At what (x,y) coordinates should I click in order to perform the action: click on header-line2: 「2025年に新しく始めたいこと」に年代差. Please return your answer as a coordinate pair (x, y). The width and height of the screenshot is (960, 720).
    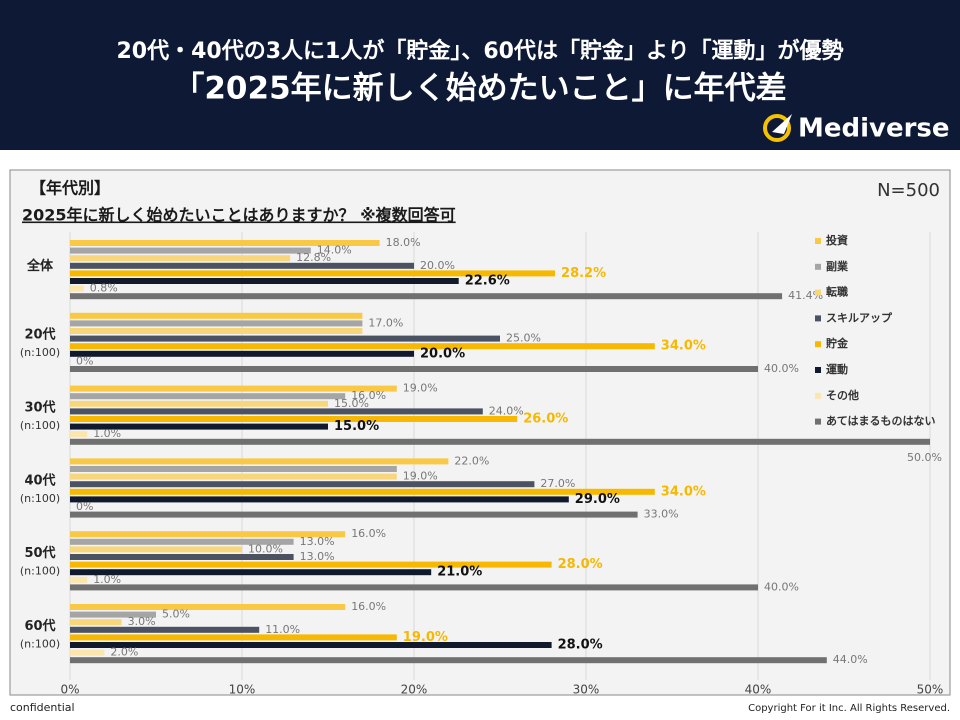
    Looking at the image, I should click on (479, 89).